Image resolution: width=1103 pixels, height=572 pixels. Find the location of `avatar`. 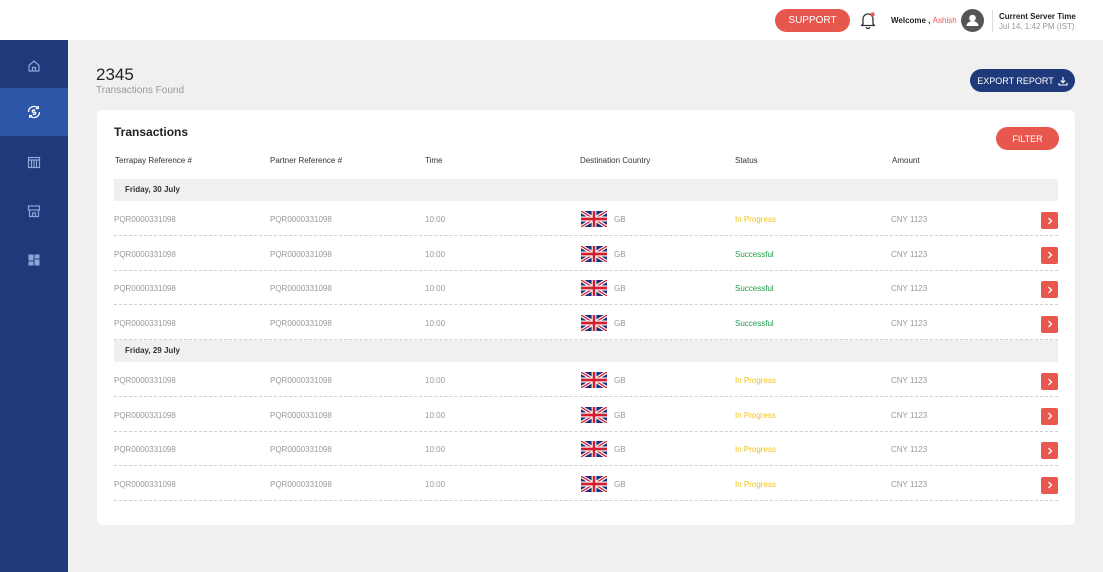

avatar is located at coordinates (972, 20).